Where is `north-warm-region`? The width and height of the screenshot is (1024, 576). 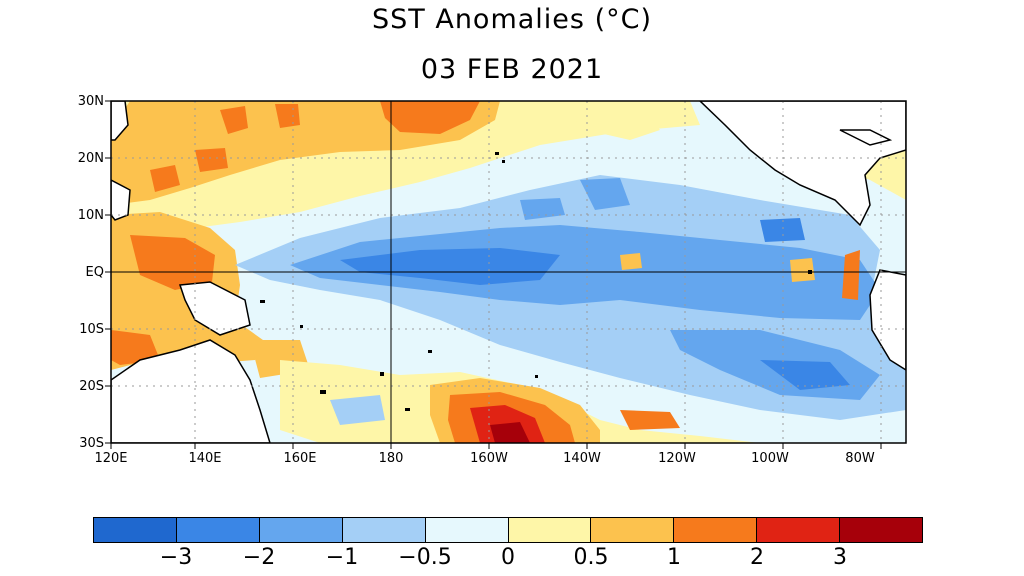 north-warm-region is located at coordinates (405, 168).